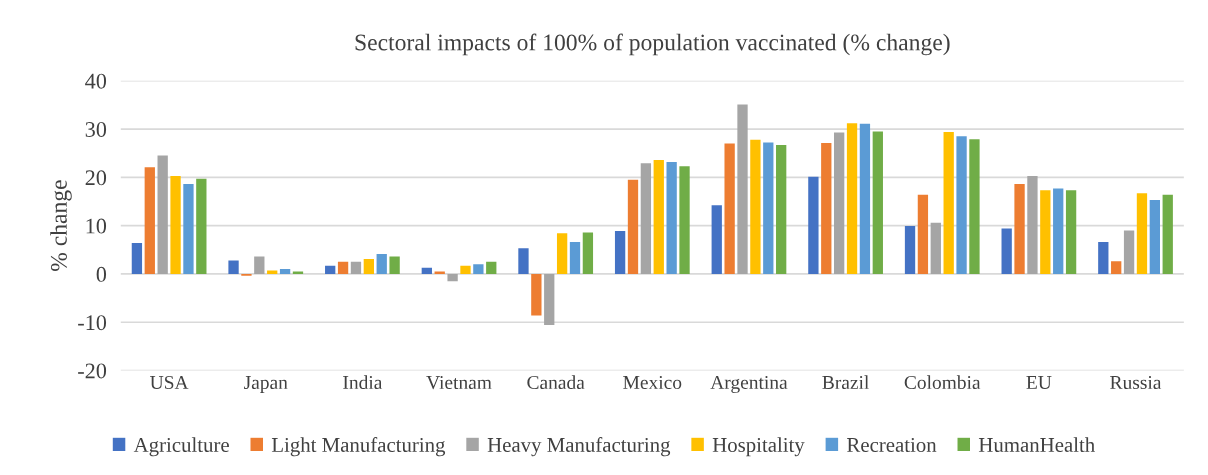 The image size is (1208, 475). I want to click on legend-label: HumanHealth, so click(1036, 444).